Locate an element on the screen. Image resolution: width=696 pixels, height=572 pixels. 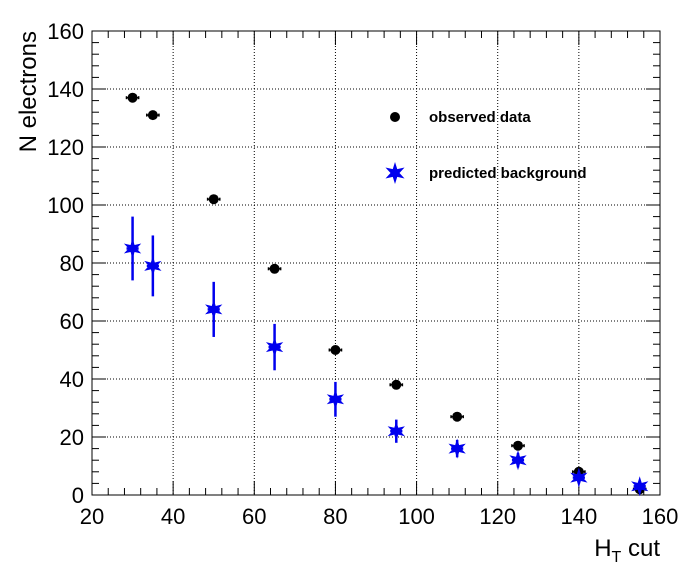
x-axis-title-suffix: cut is located at coordinates (640, 548).